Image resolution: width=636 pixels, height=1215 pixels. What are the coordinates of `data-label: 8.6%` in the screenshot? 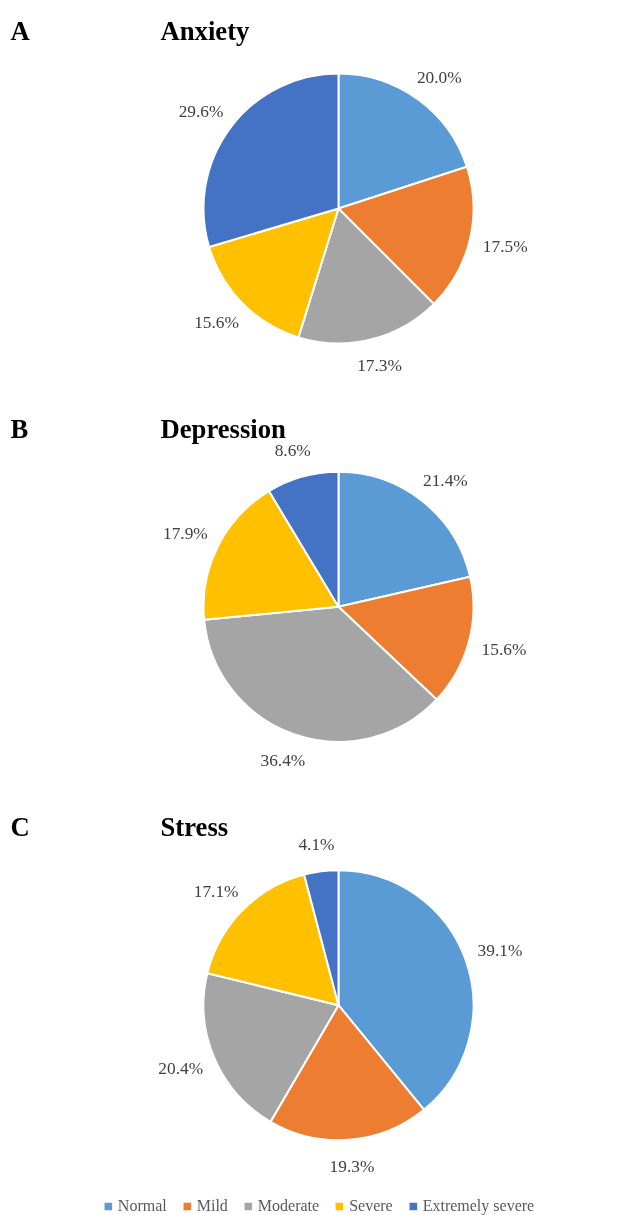 It's located at (292, 451).